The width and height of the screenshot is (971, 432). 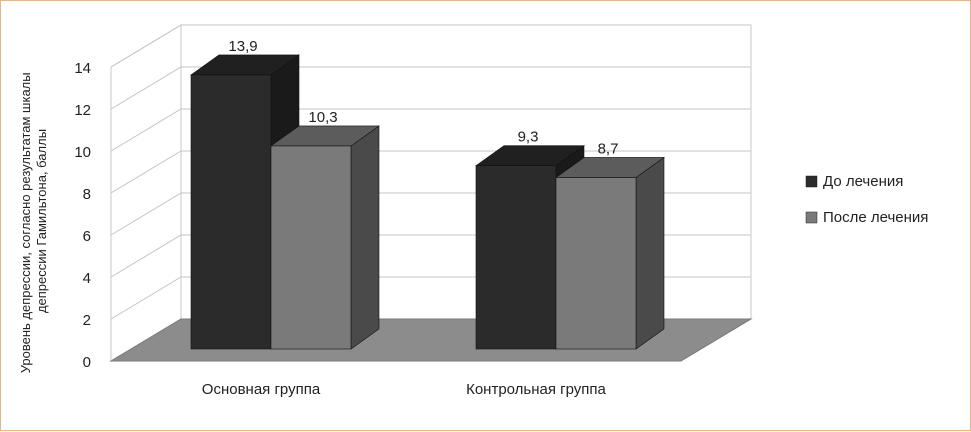 I want to click on y-tick-label: 14, so click(x=82, y=68).